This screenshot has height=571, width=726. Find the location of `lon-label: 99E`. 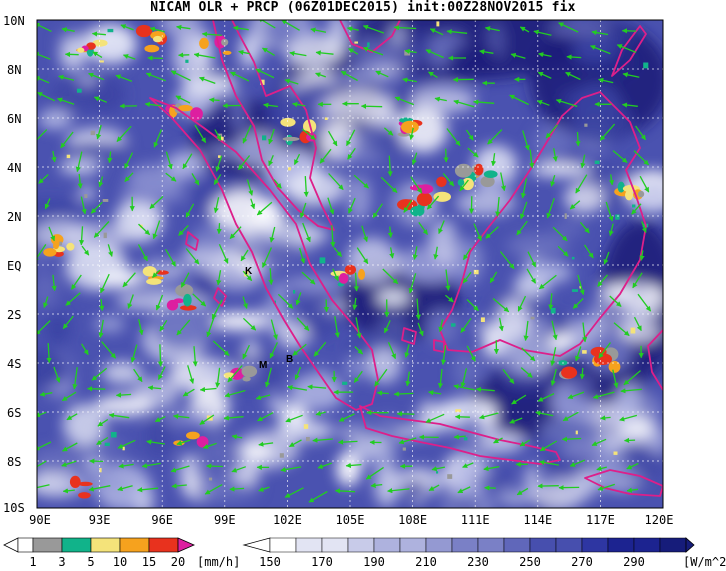

lon-label: 99E is located at coordinates (225, 520).